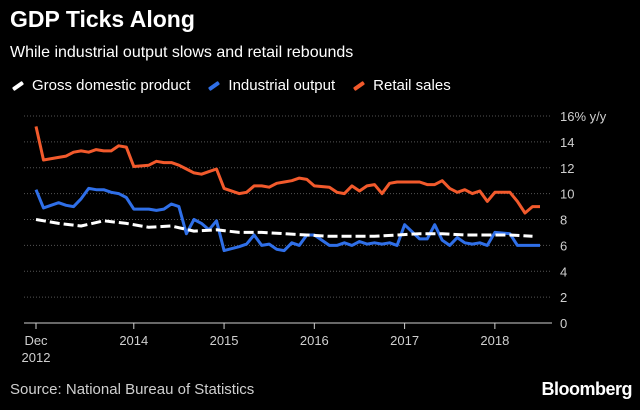  I want to click on x-tick-label-year-2012: 2012, so click(36, 357).